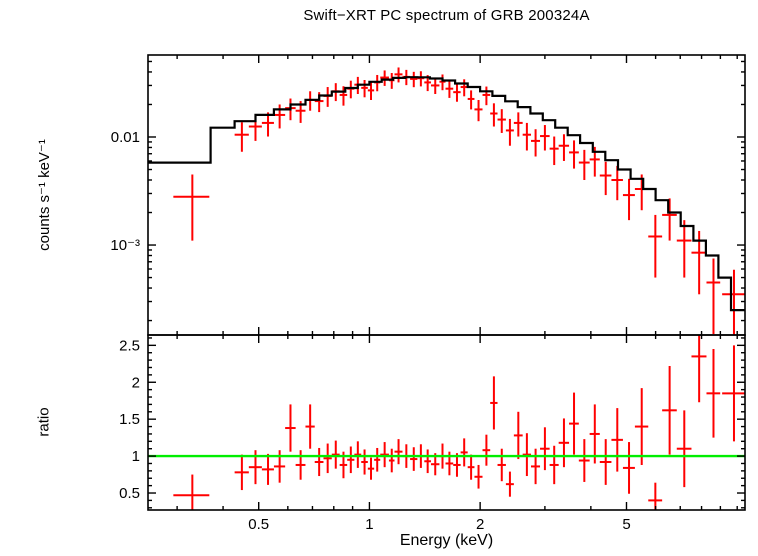  What do you see at coordinates (439, 524) in the screenshot?
I see `x-tick-labels: 0.5 1 2 5` at bounding box center [439, 524].